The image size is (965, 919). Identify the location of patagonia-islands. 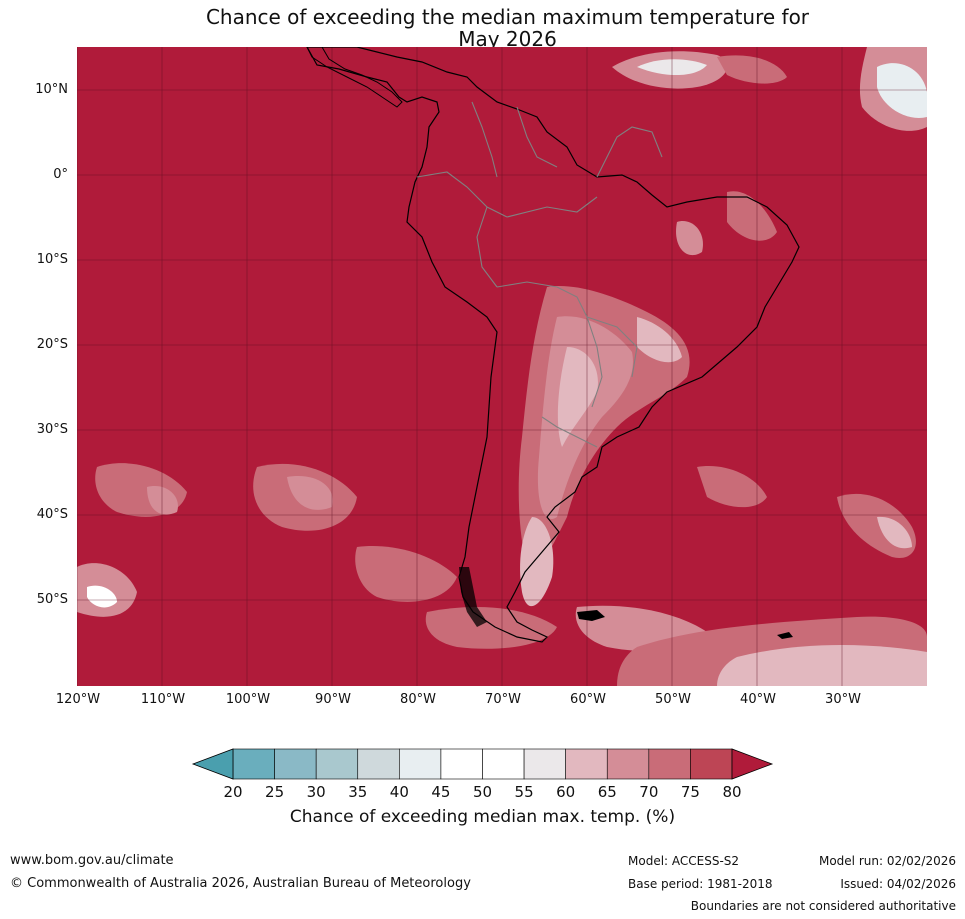
(473, 597).